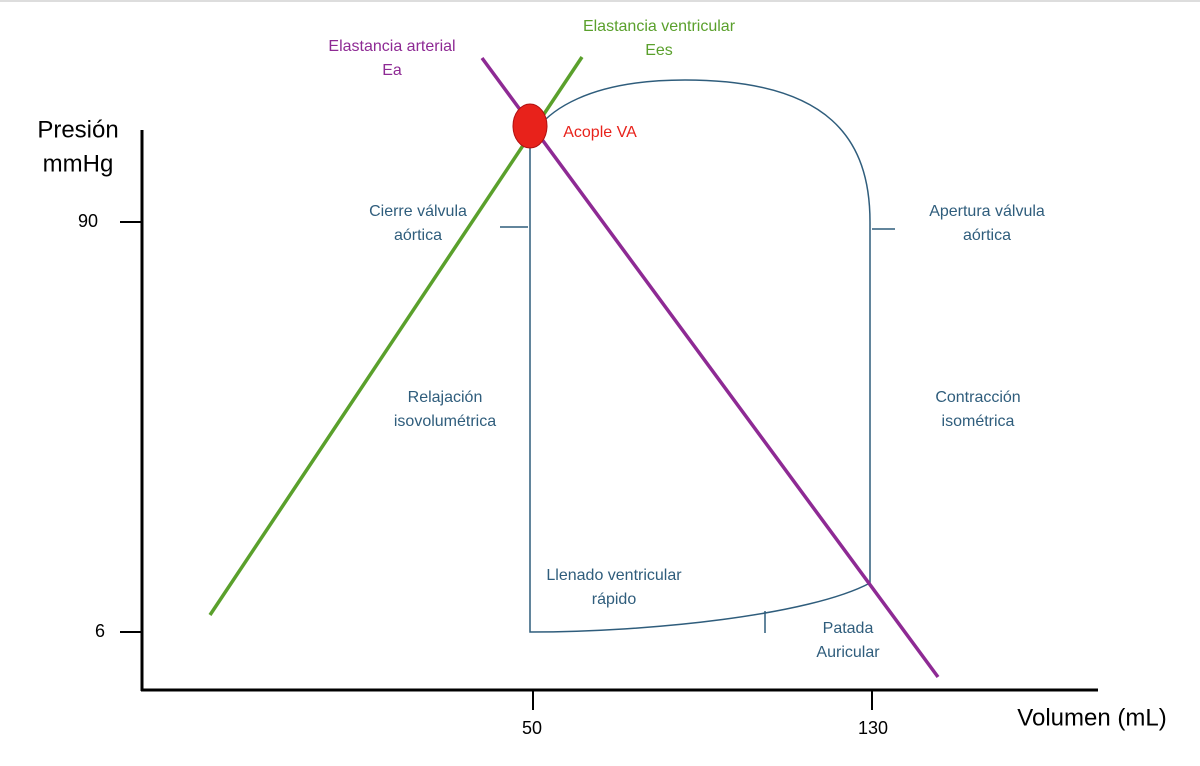 The width and height of the screenshot is (1200, 766). I want to click on y-tick-label: 90, so click(88, 221).